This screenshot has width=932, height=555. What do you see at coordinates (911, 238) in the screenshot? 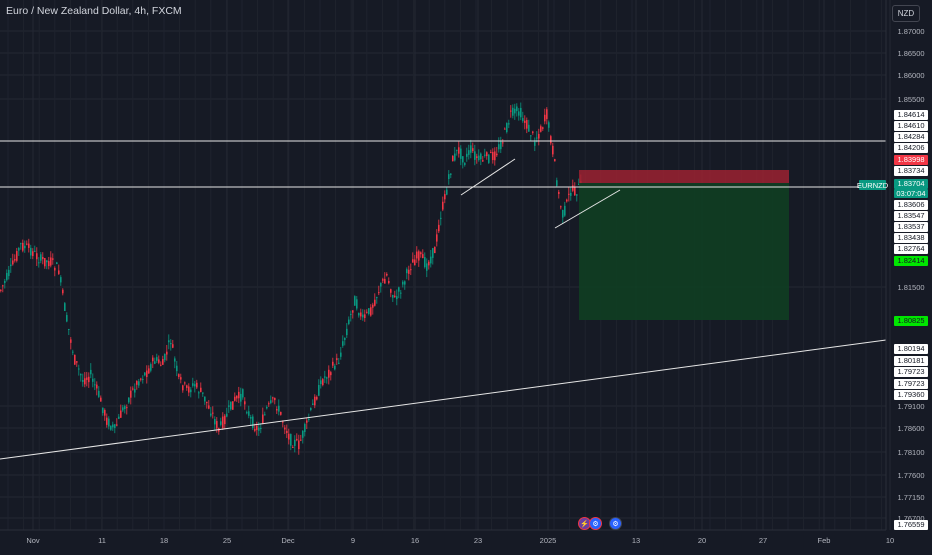
I see `price-label: 1.83438` at bounding box center [911, 238].